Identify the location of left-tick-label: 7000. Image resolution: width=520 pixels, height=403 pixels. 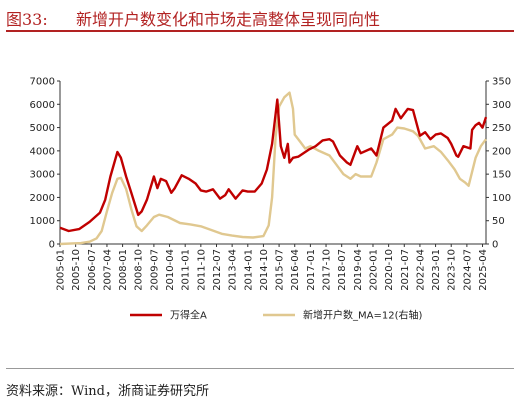
(42, 82).